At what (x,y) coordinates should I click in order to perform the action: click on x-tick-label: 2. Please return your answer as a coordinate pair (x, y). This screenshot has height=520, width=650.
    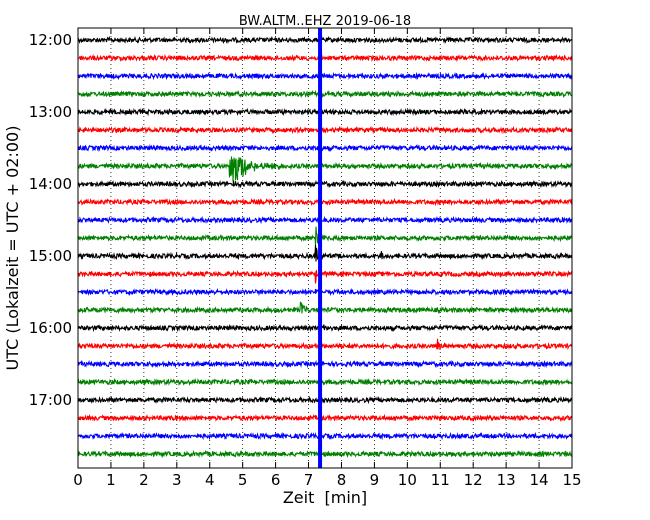
    Looking at the image, I should click on (144, 480).